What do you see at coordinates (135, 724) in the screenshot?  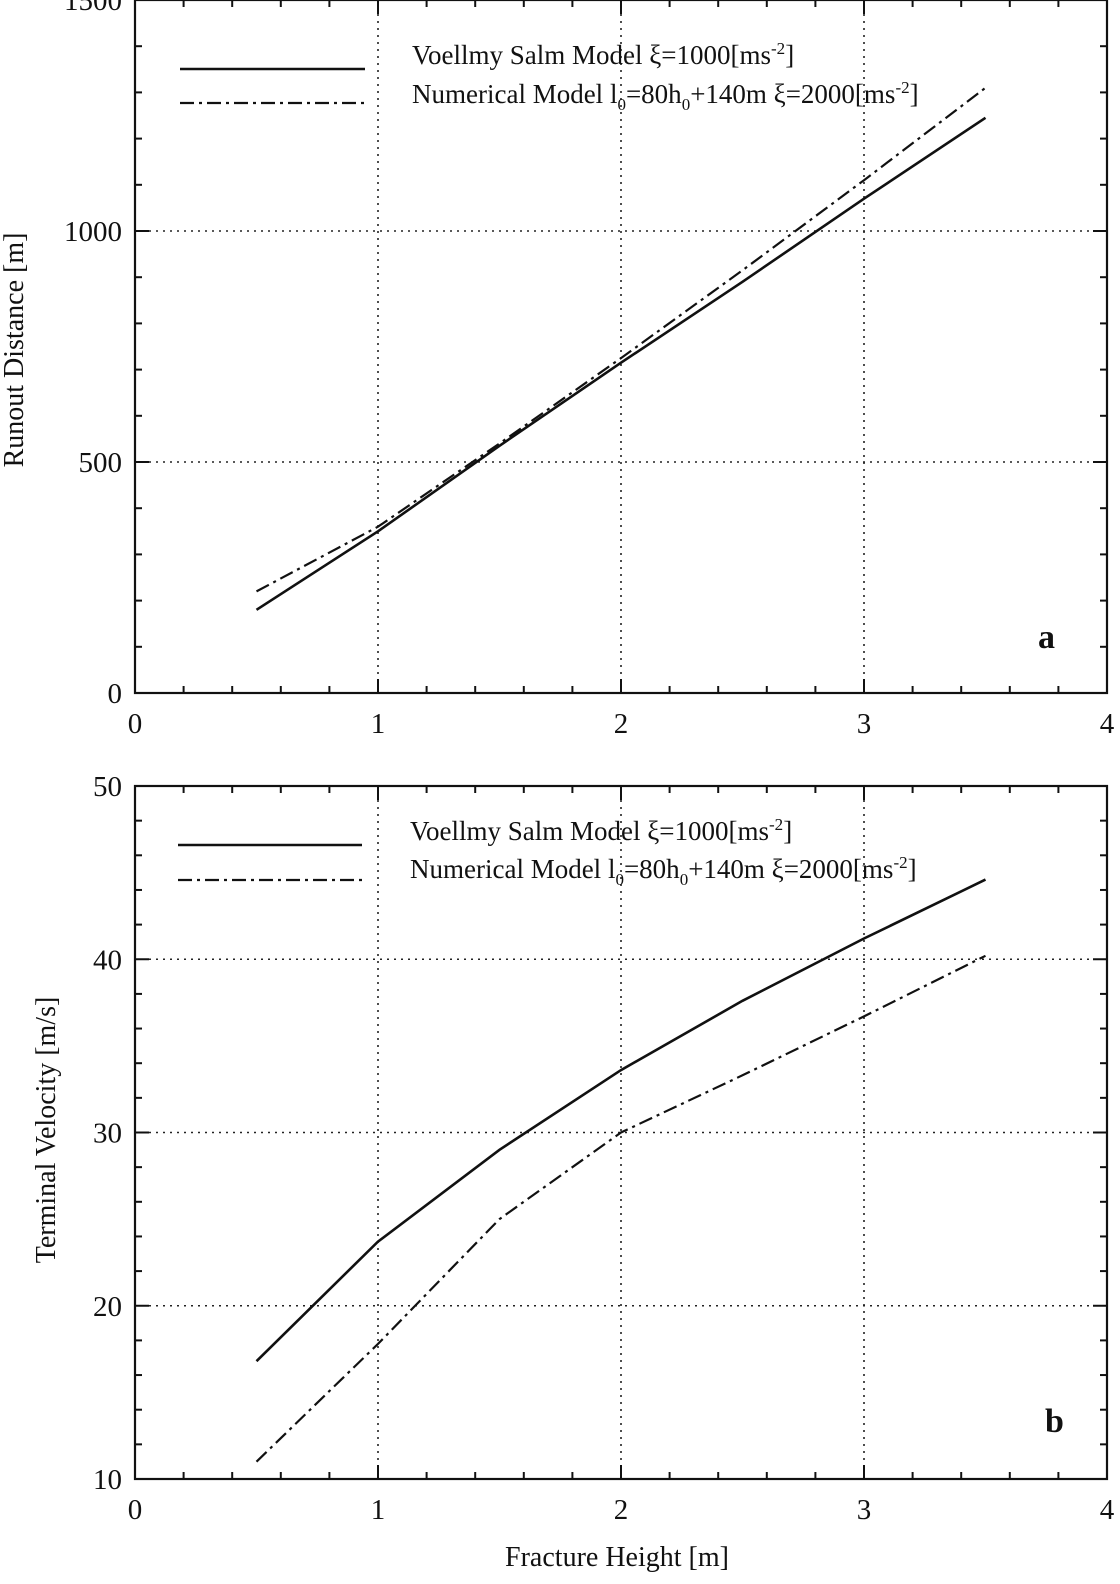 I see `panel-a-x-tick-label: 0` at bounding box center [135, 724].